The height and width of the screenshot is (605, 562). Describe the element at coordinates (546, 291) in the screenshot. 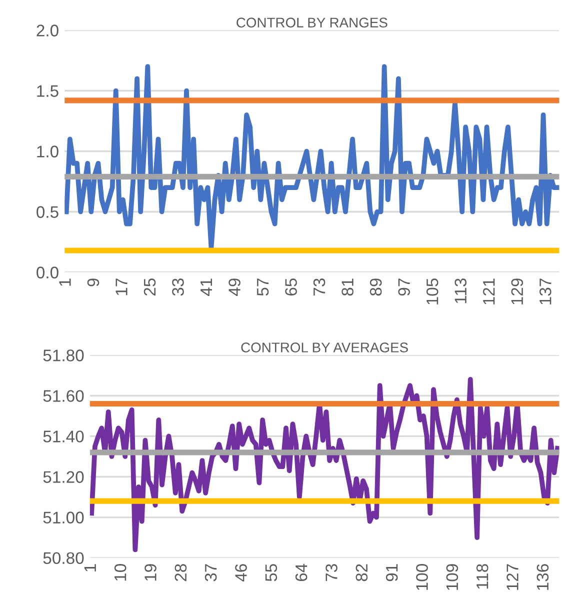

I see `x-tick-label: 137` at that location.